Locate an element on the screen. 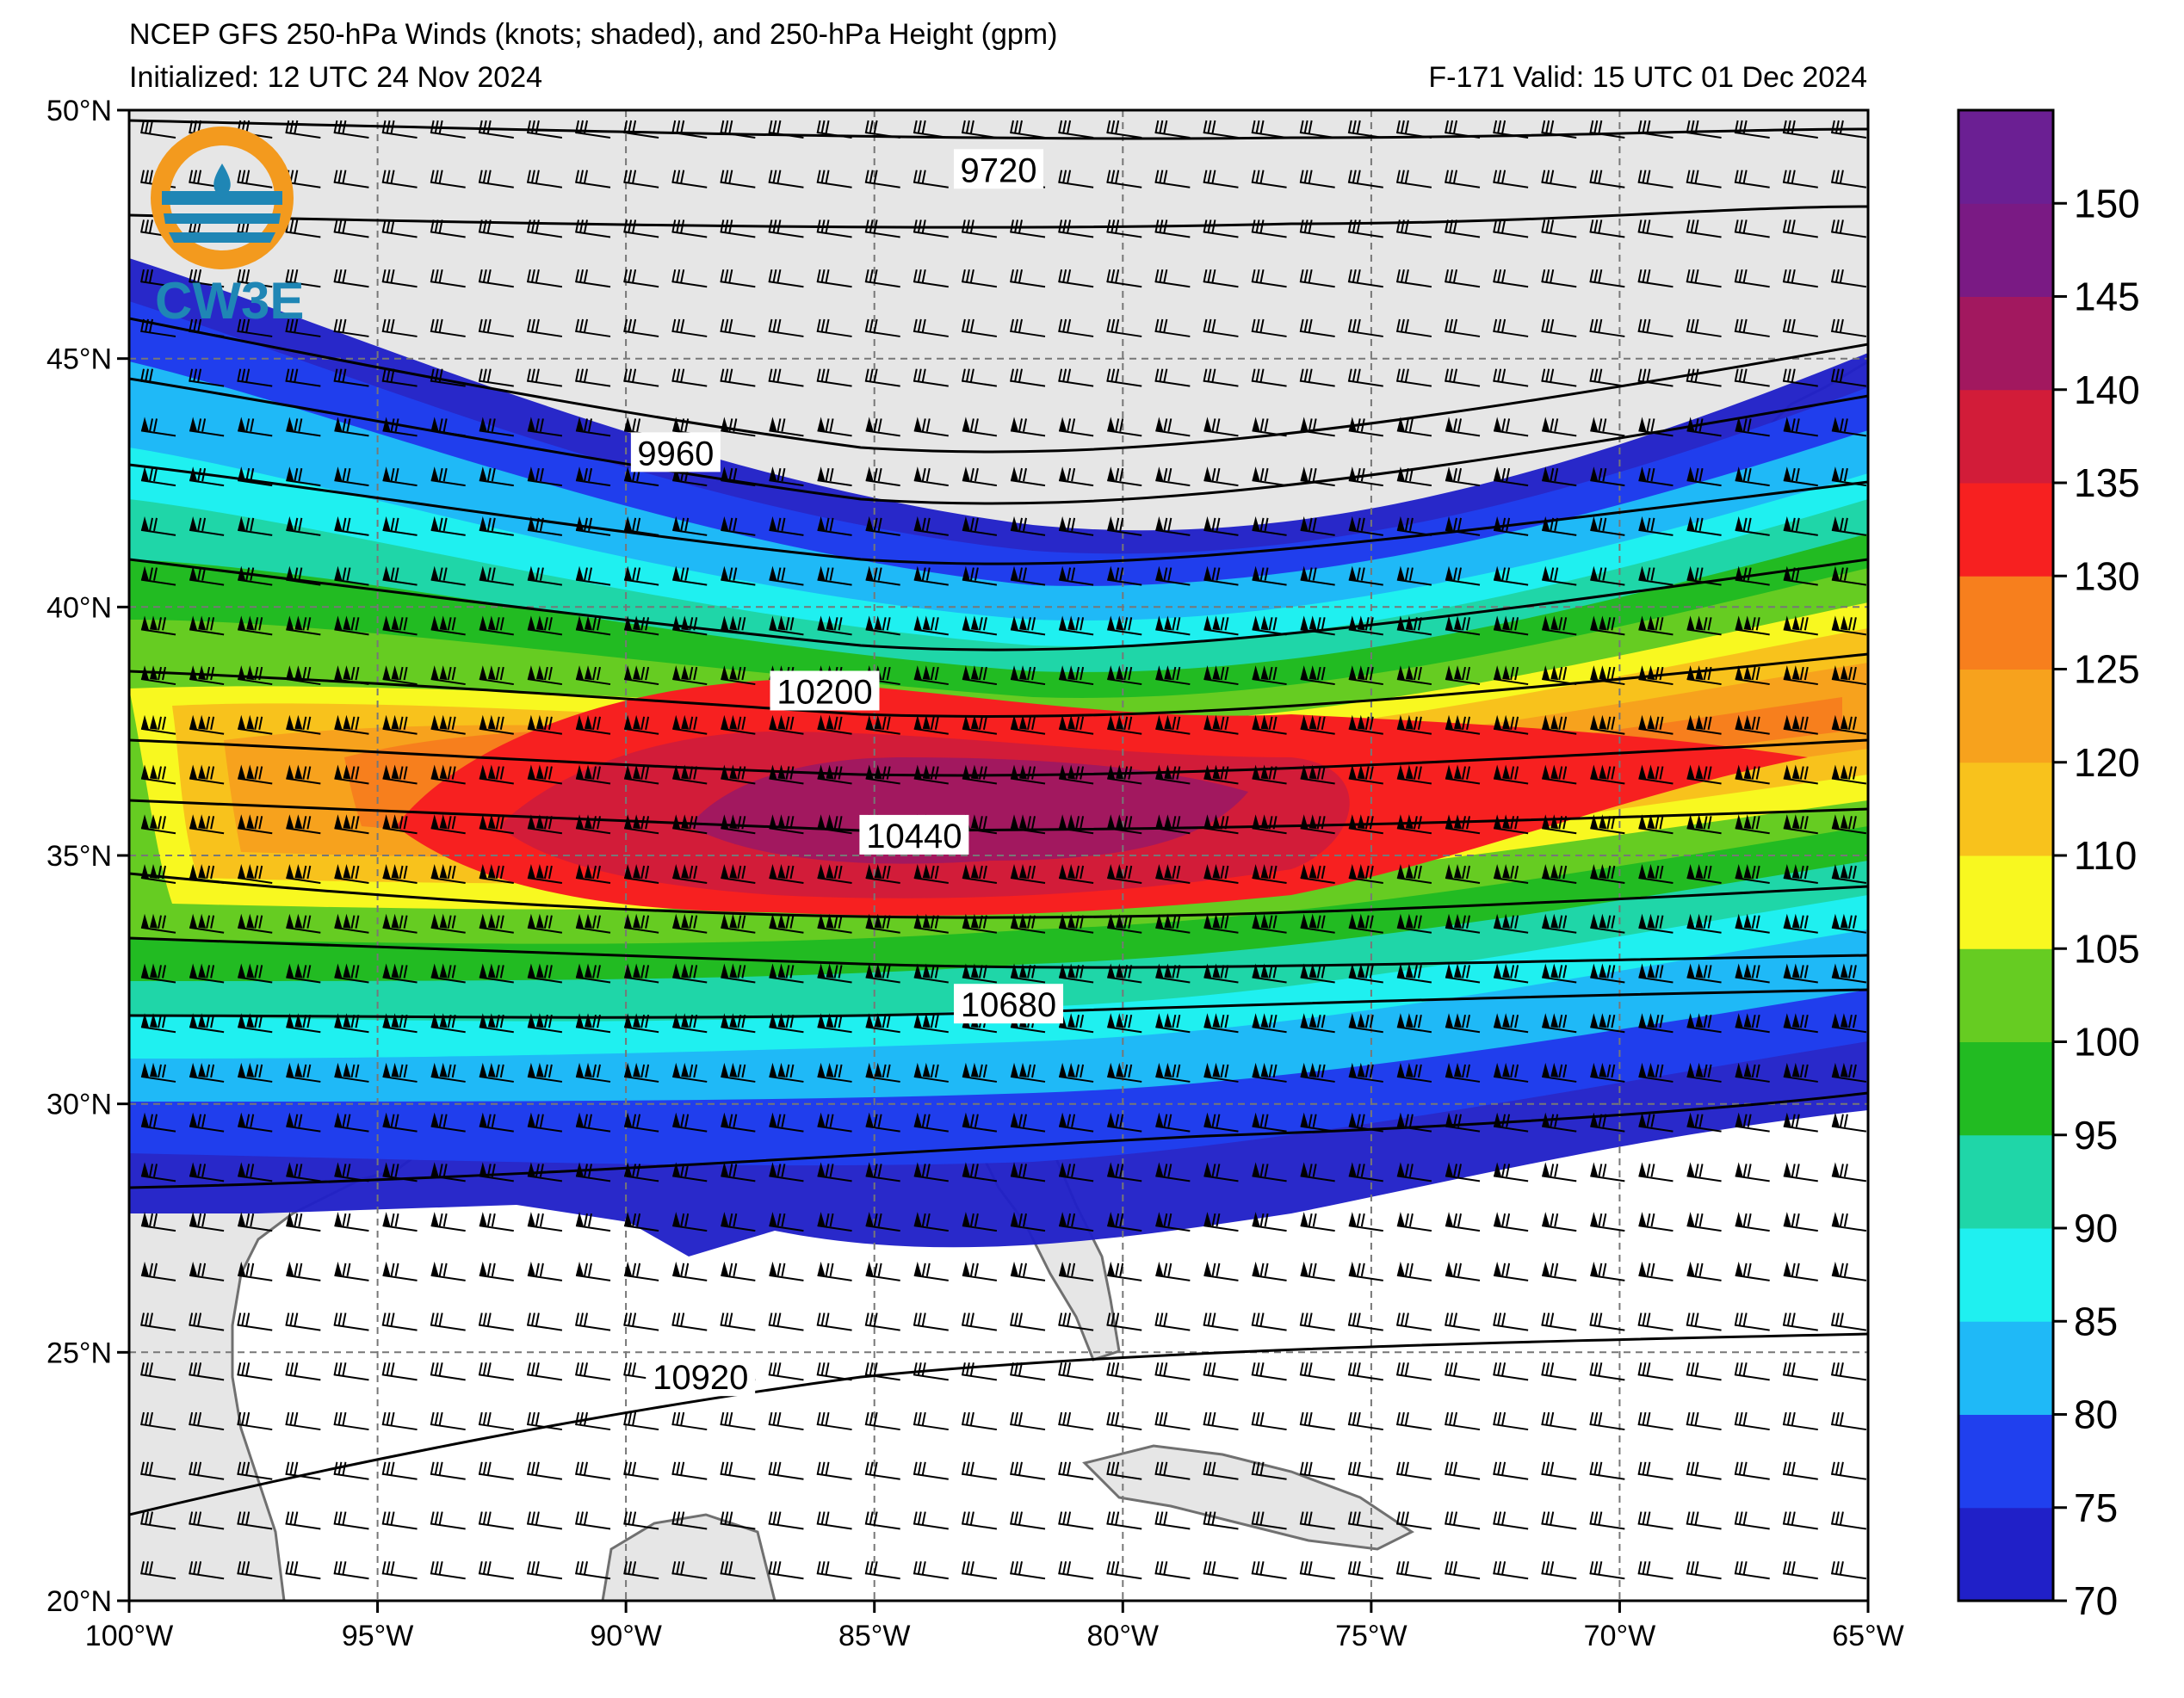 The height and width of the screenshot is (1698, 2184). colorbar-label: 95 is located at coordinates (2096, 1135).